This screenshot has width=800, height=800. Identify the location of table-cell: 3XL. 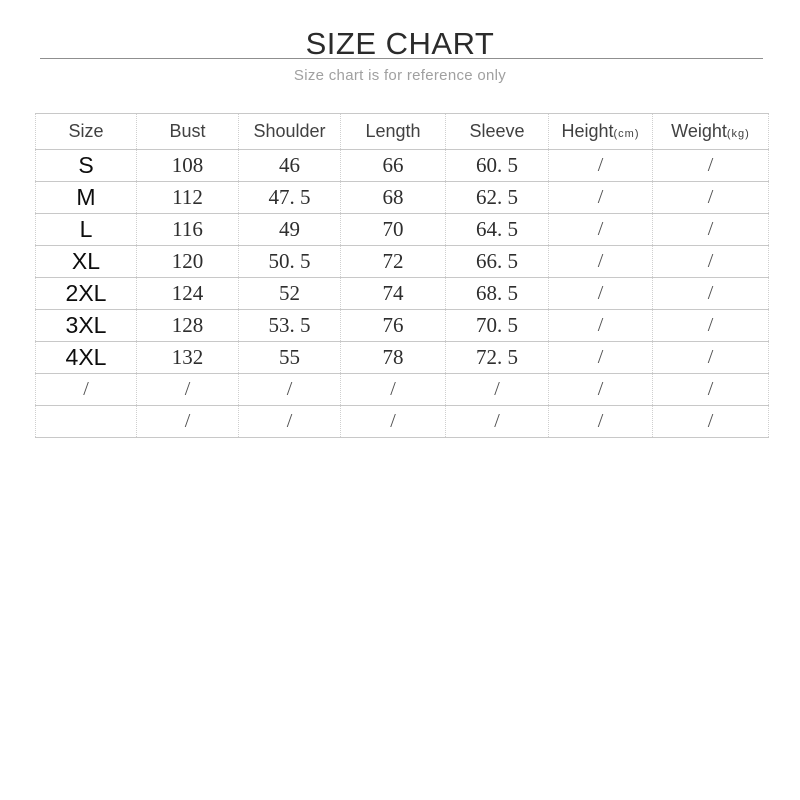
(86, 325).